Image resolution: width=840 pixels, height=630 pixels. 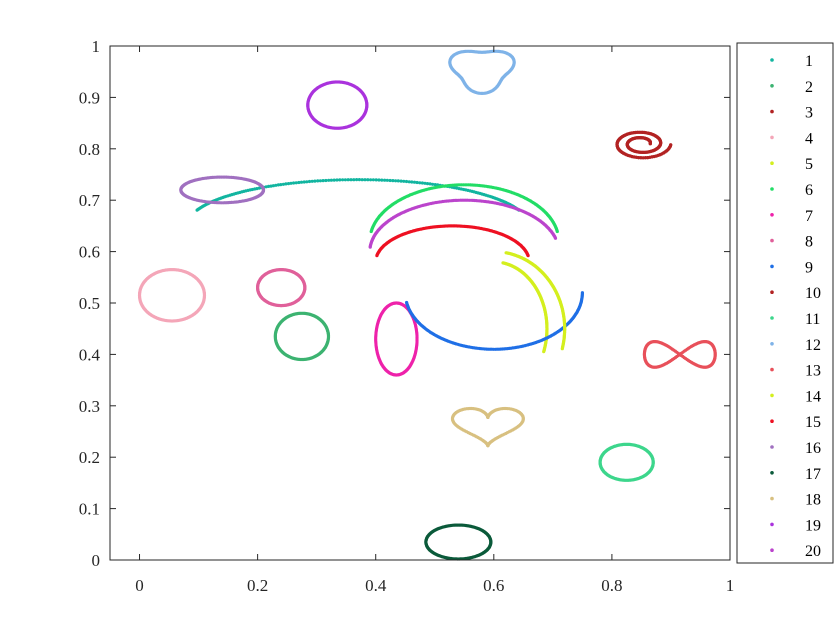 I want to click on legend-label: 7, so click(x=809, y=216).